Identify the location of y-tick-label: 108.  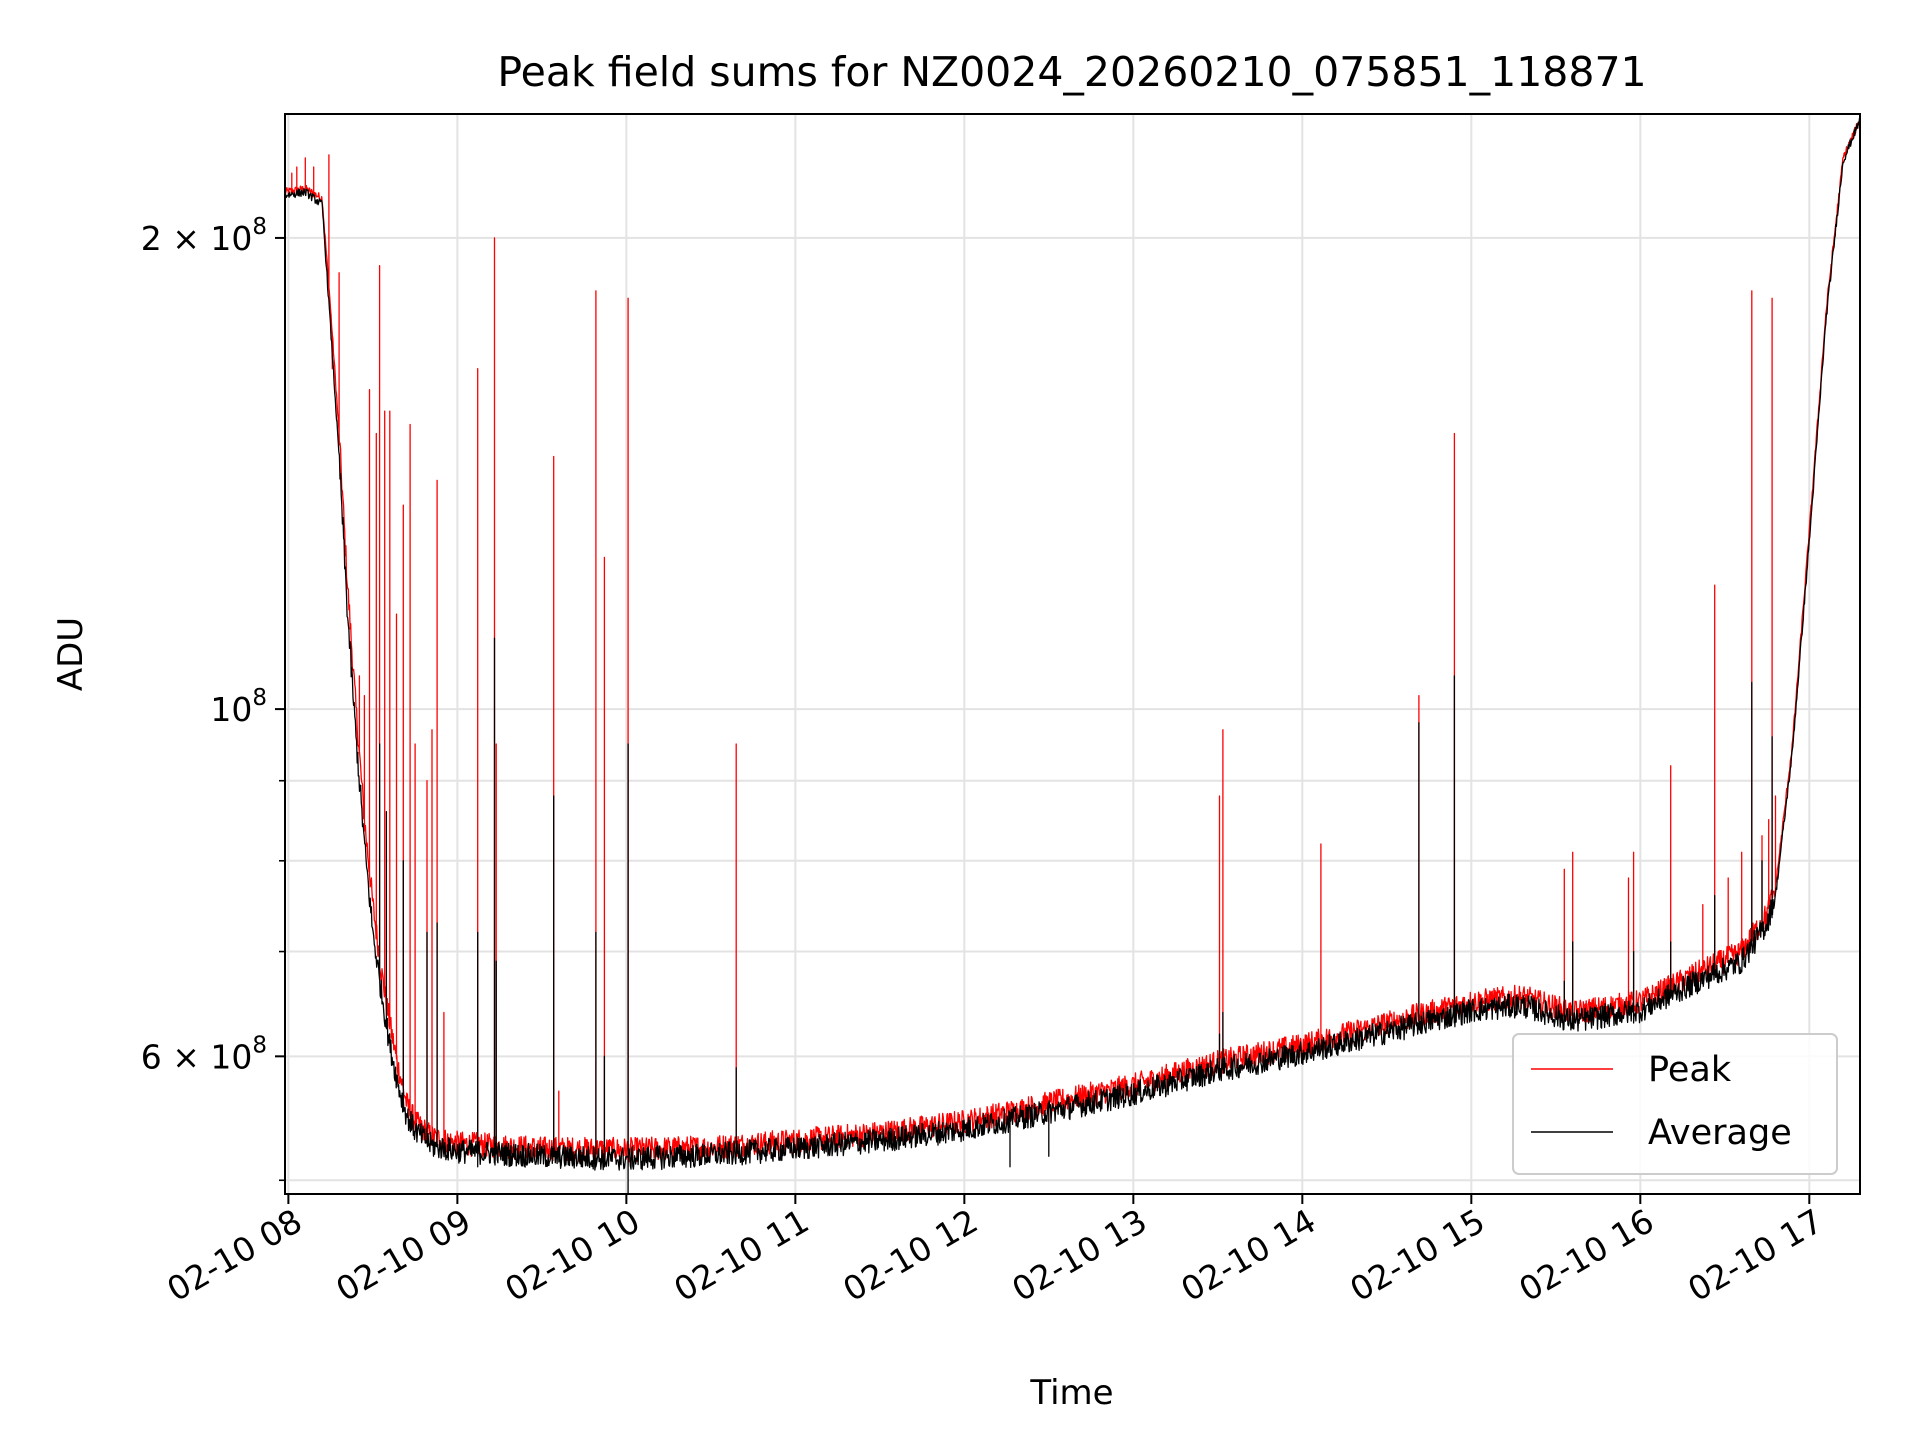
(238, 707).